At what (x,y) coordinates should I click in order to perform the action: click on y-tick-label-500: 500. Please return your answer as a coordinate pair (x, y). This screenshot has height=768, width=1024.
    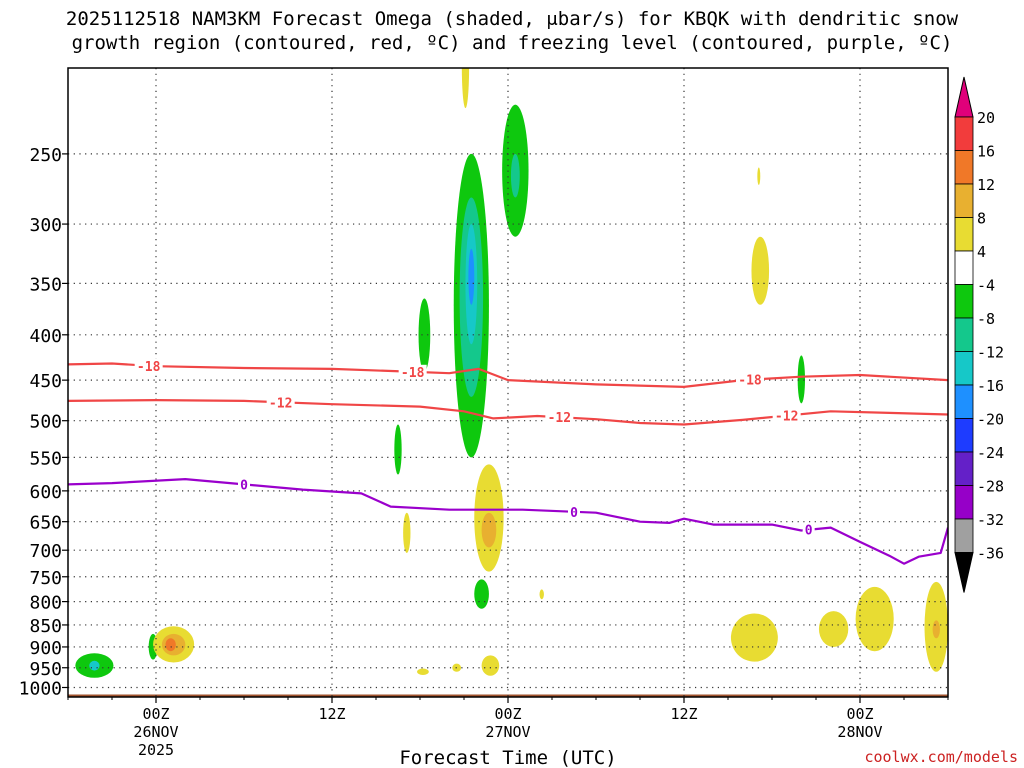
    Looking at the image, I should click on (45, 422).